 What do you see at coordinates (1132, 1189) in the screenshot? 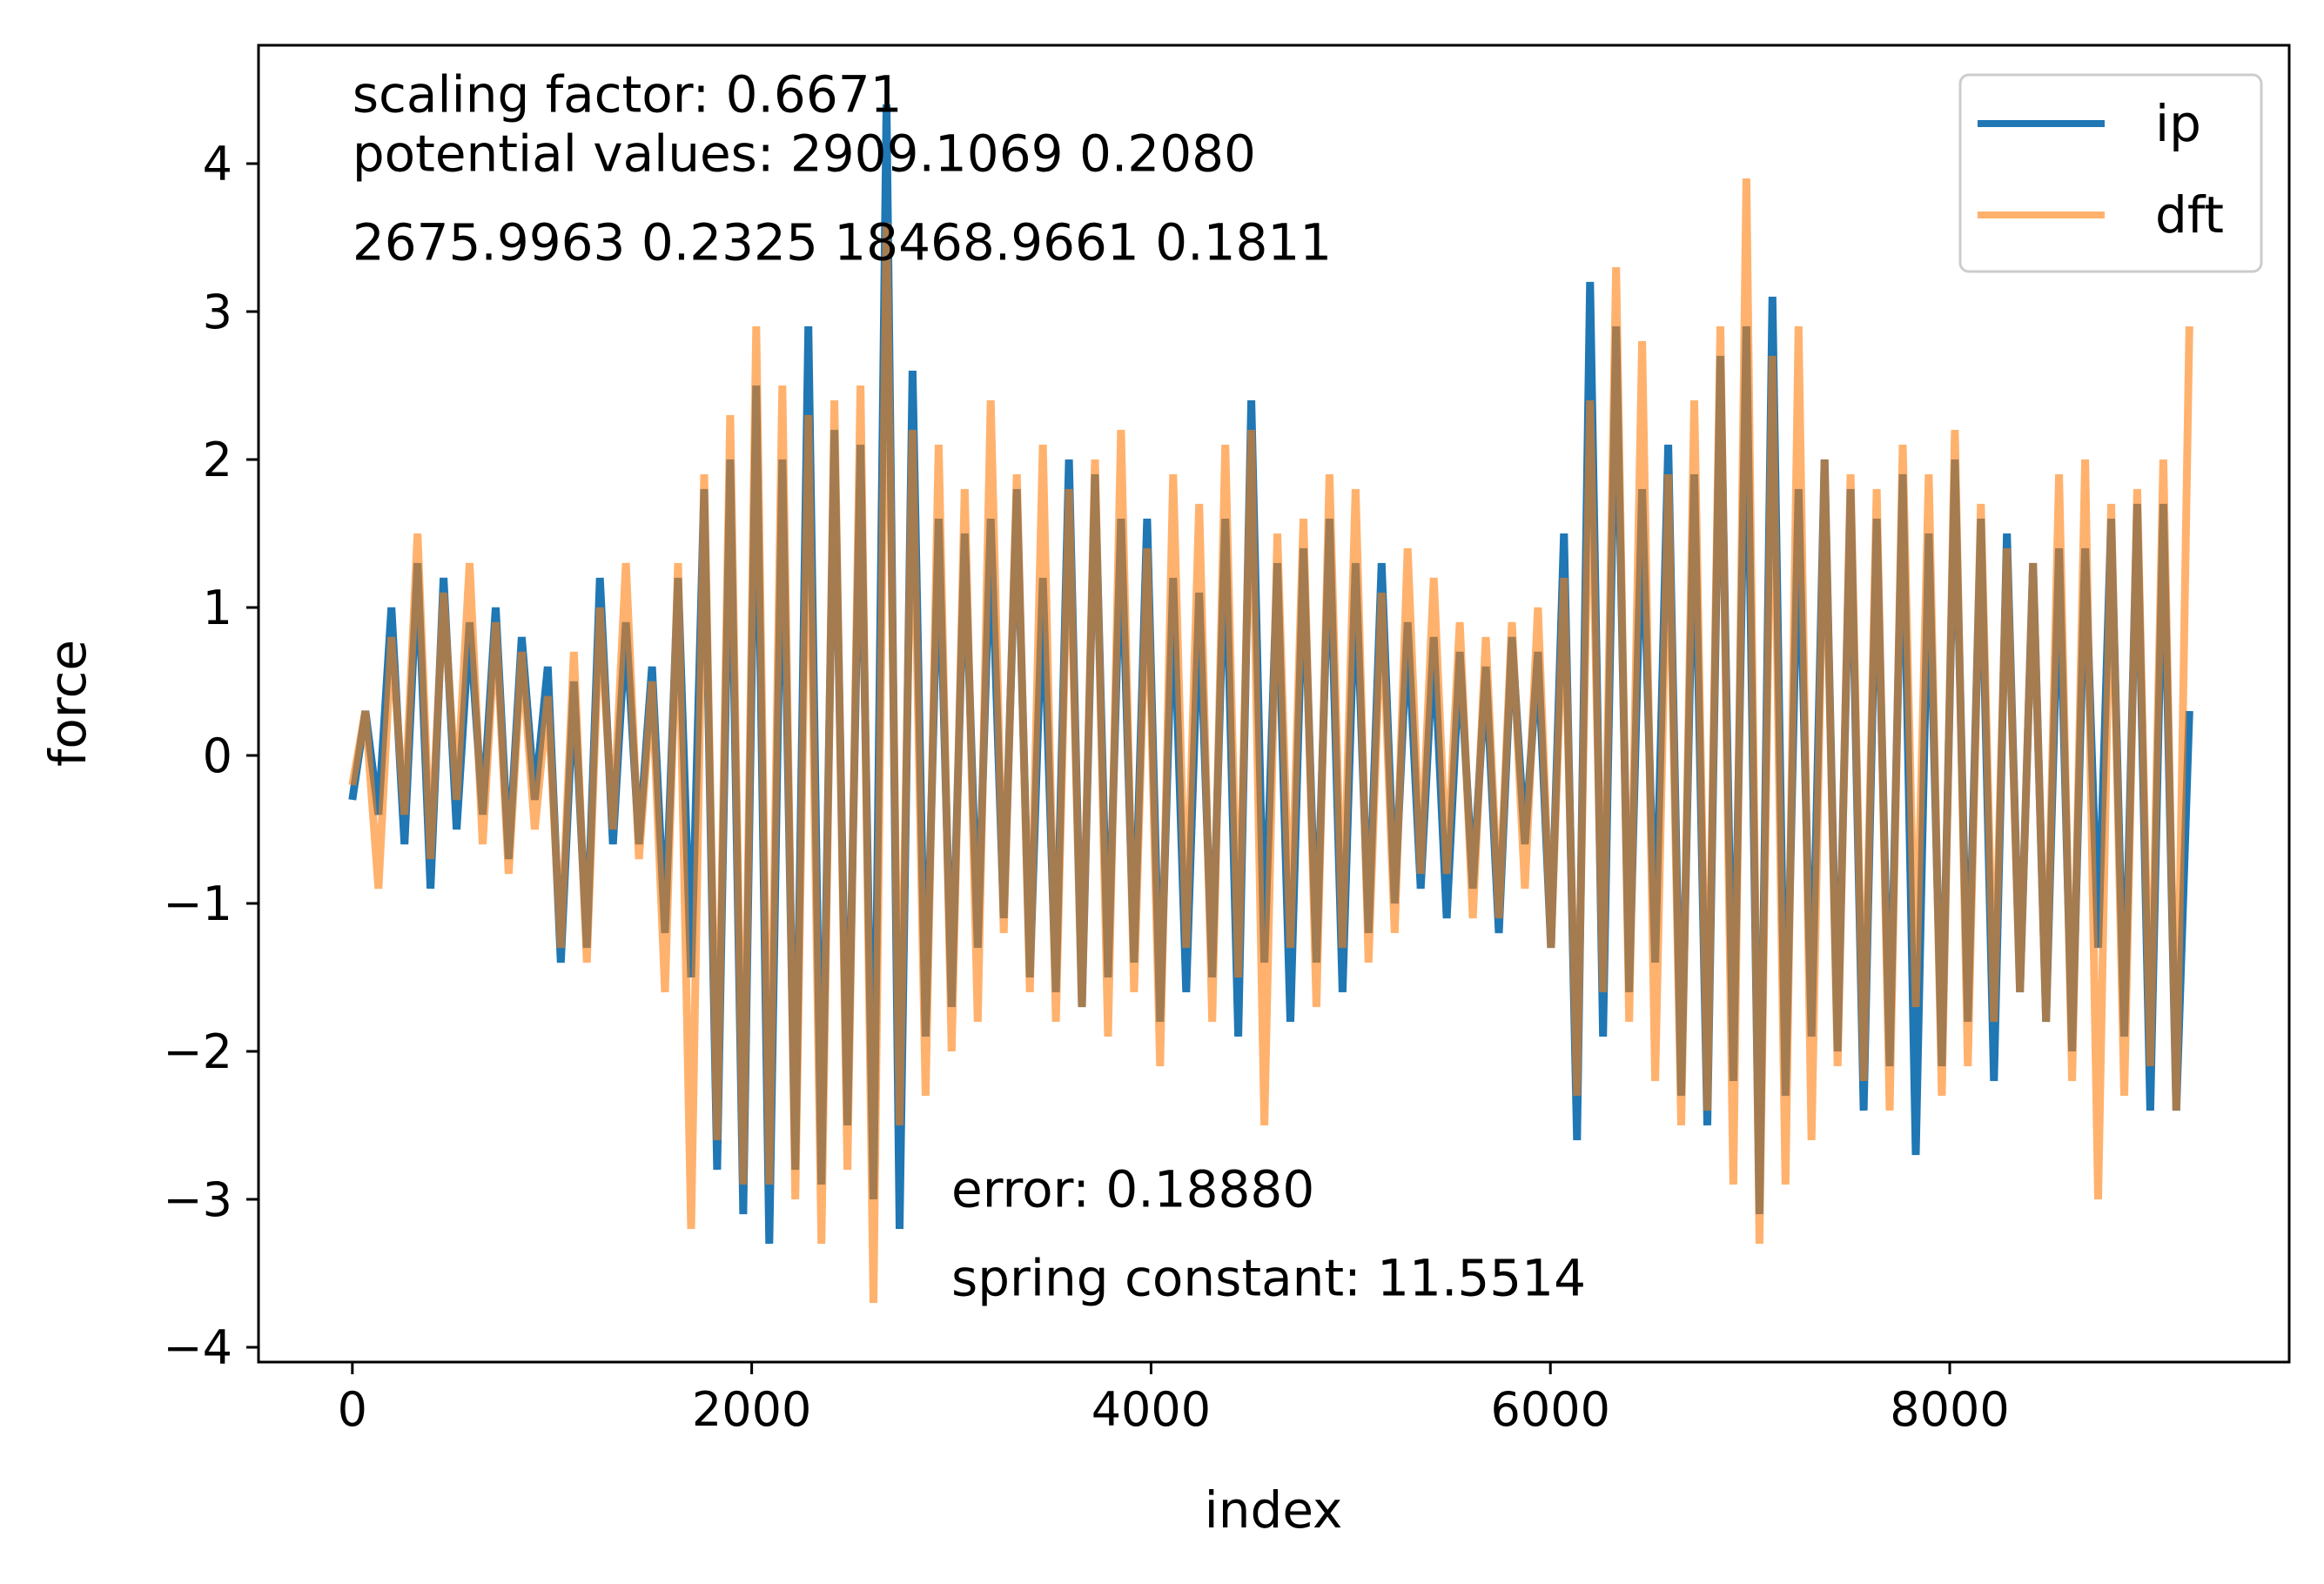
I see `annotation-text: error: 0.18880` at bounding box center [1132, 1189].